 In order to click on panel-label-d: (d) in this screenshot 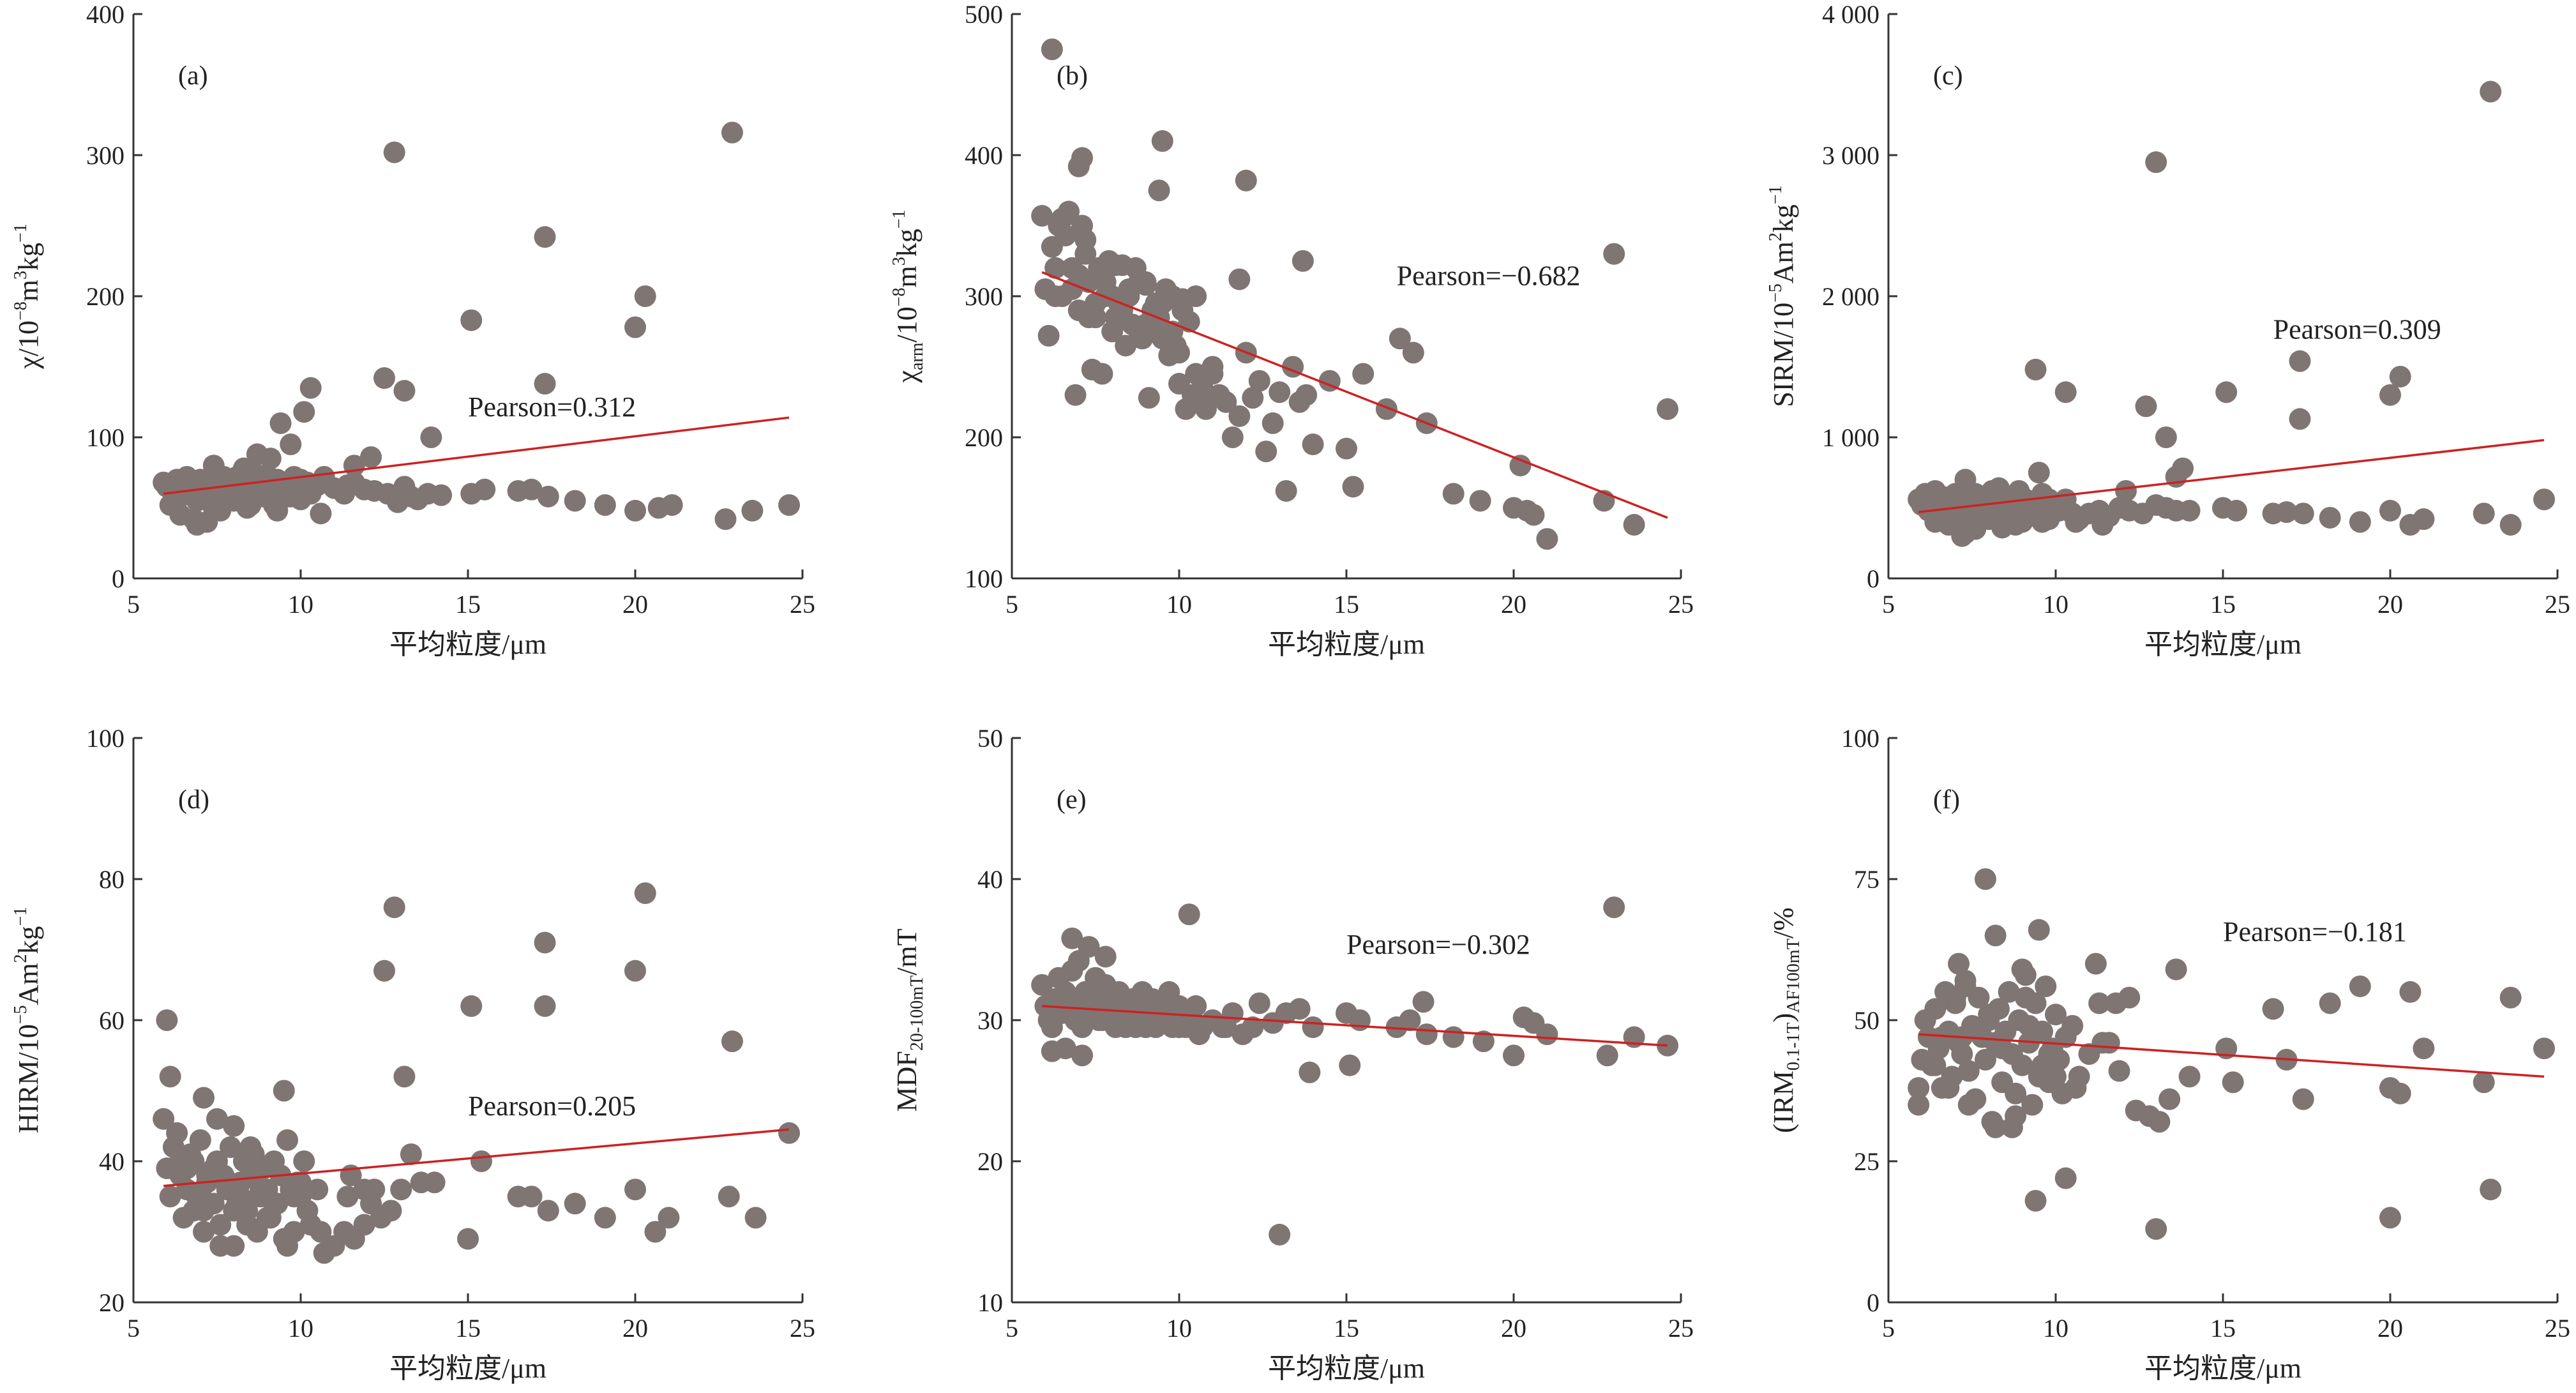, I will do `click(193, 800)`.